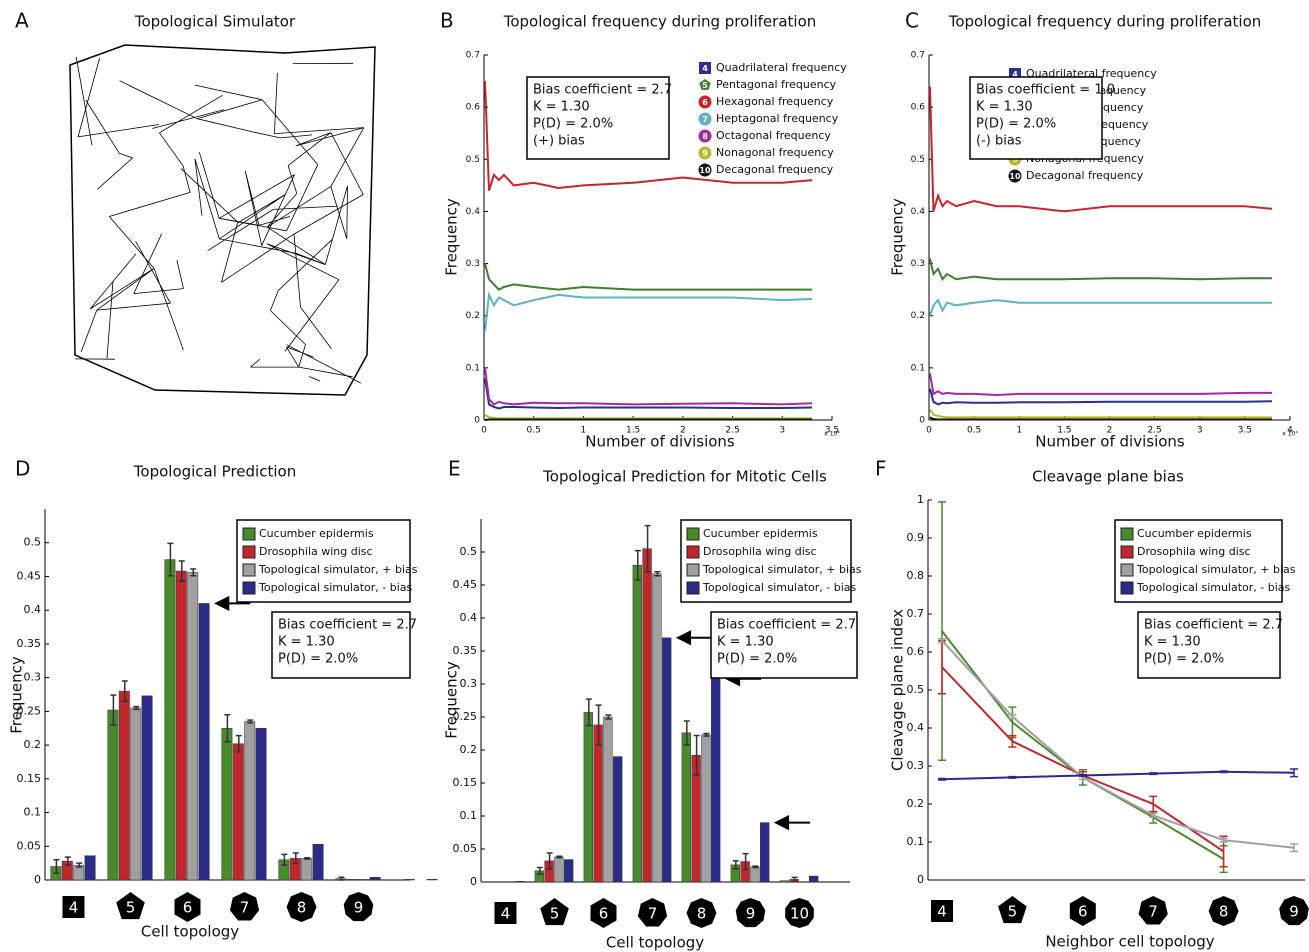 This screenshot has width=1309, height=952. I want to click on y-tick-label: 0.4, so click(33, 609).